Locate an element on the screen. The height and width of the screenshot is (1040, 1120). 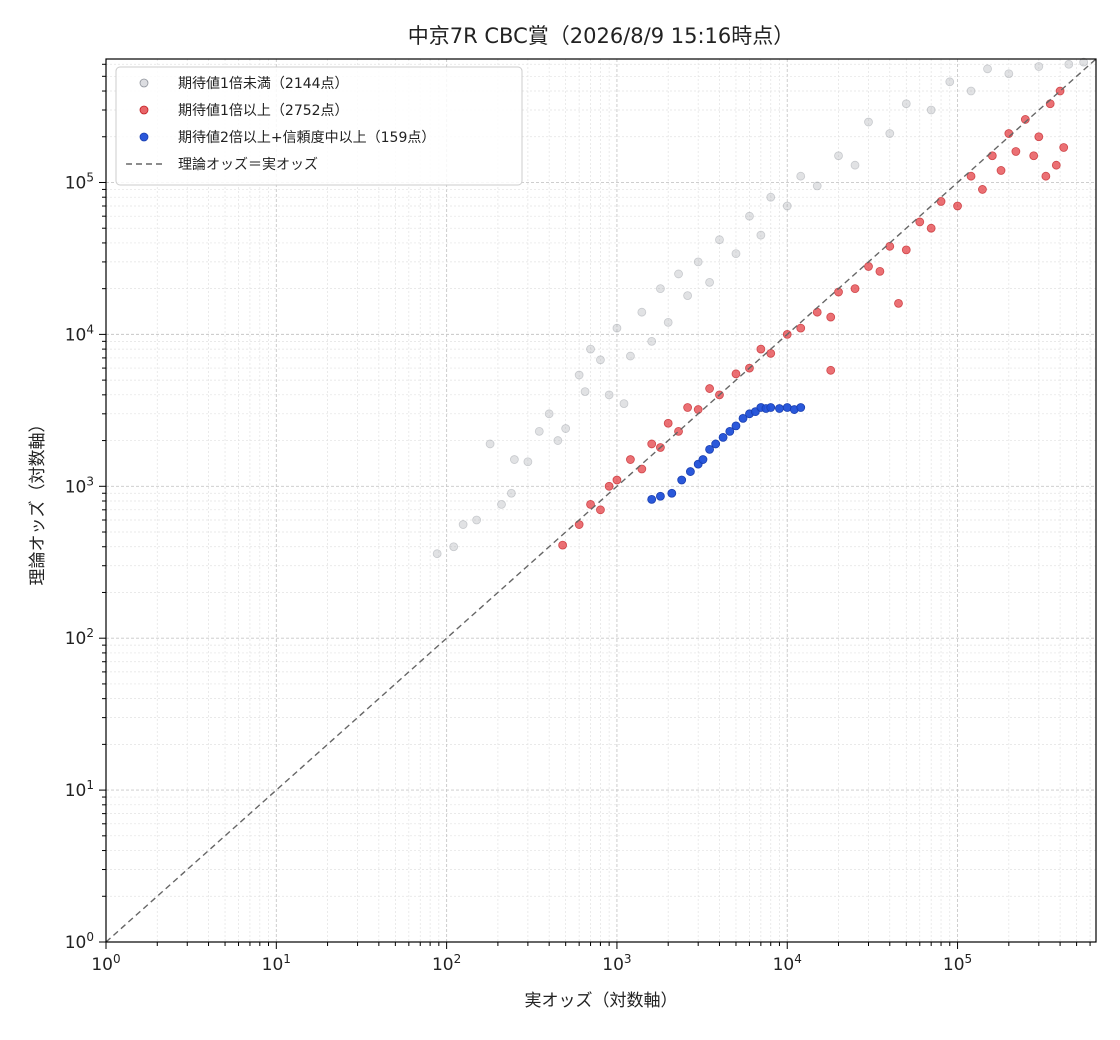
y-axis-label: 理論オッズ（対数軸） is located at coordinates (38, 501).